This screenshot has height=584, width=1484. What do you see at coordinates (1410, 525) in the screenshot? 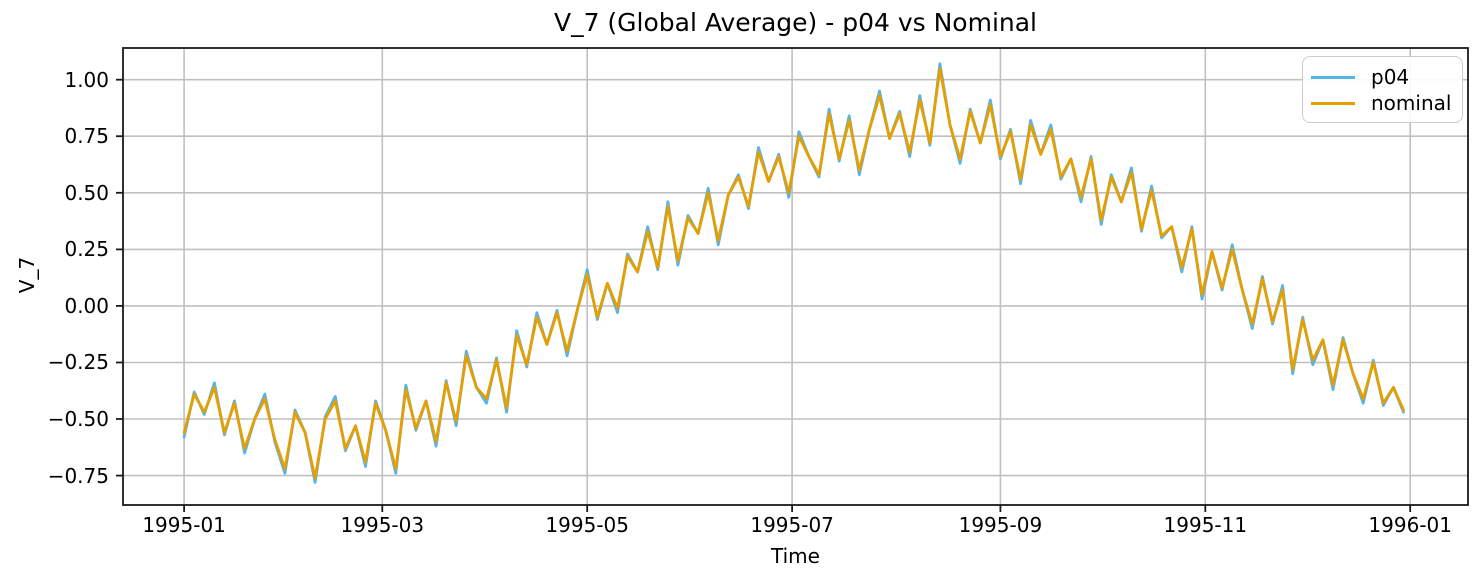
I see `x-tick-label: 1996-01` at bounding box center [1410, 525].